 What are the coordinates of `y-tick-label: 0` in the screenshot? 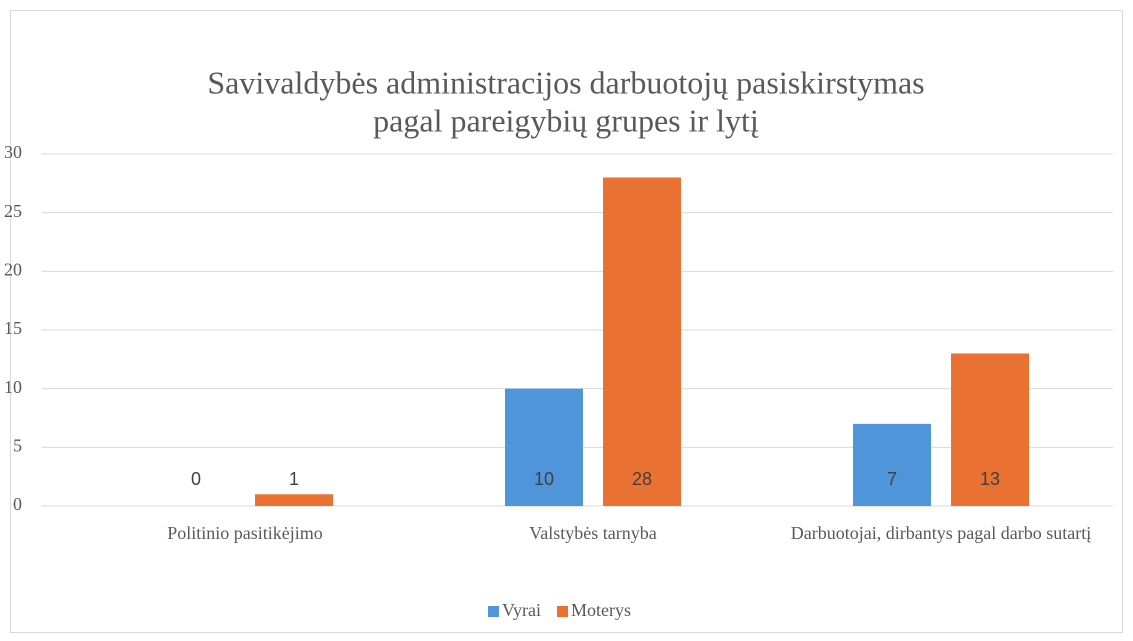 It's located at (17, 504).